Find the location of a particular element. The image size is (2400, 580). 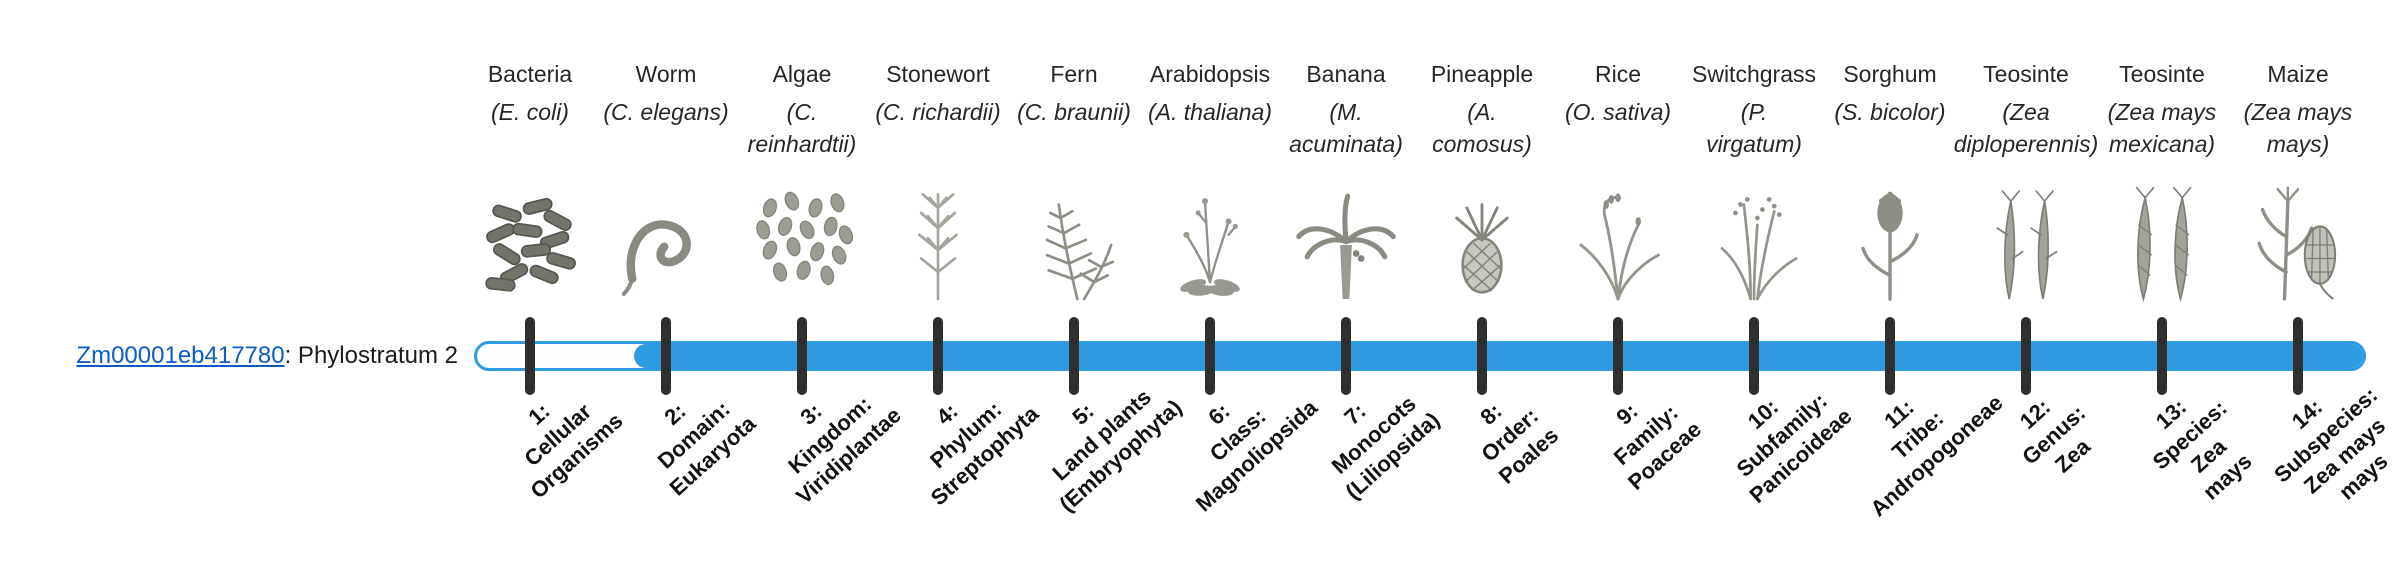

organism-common-name: Rice is located at coordinates (1617, 74).